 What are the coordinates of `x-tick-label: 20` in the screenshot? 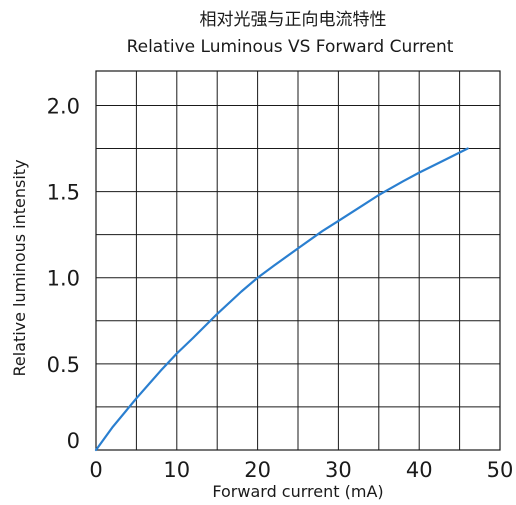 It's located at (257, 470).